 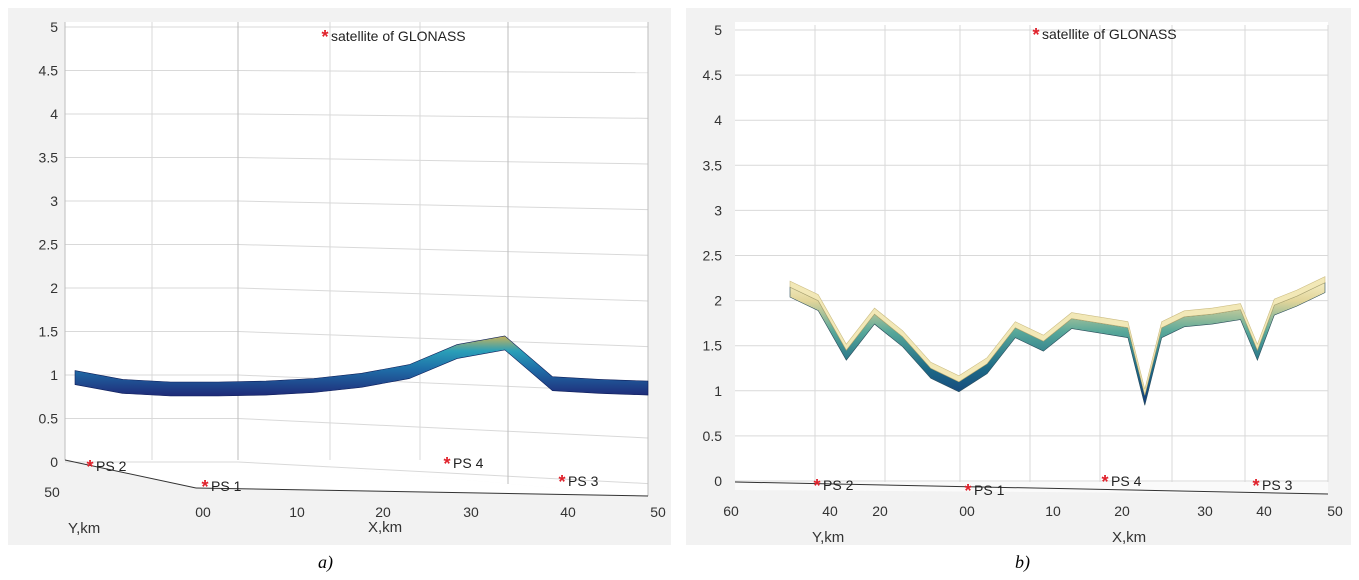 What do you see at coordinates (1129, 537) in the screenshot?
I see `panel-b-x-label: X,km` at bounding box center [1129, 537].